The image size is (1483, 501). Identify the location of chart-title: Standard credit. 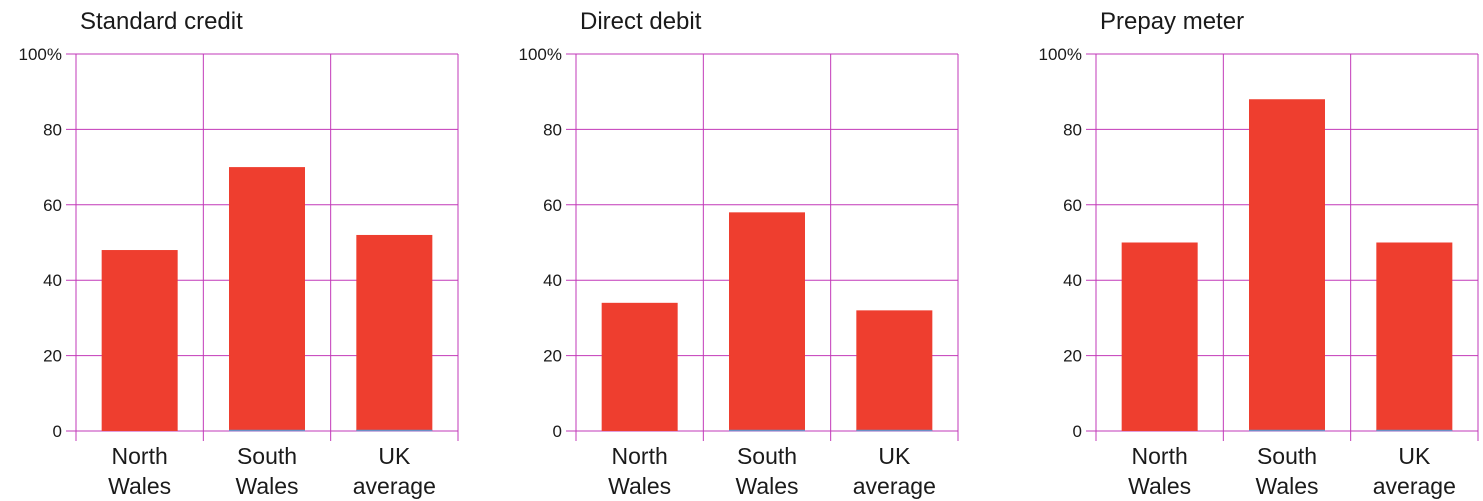
(161, 21).